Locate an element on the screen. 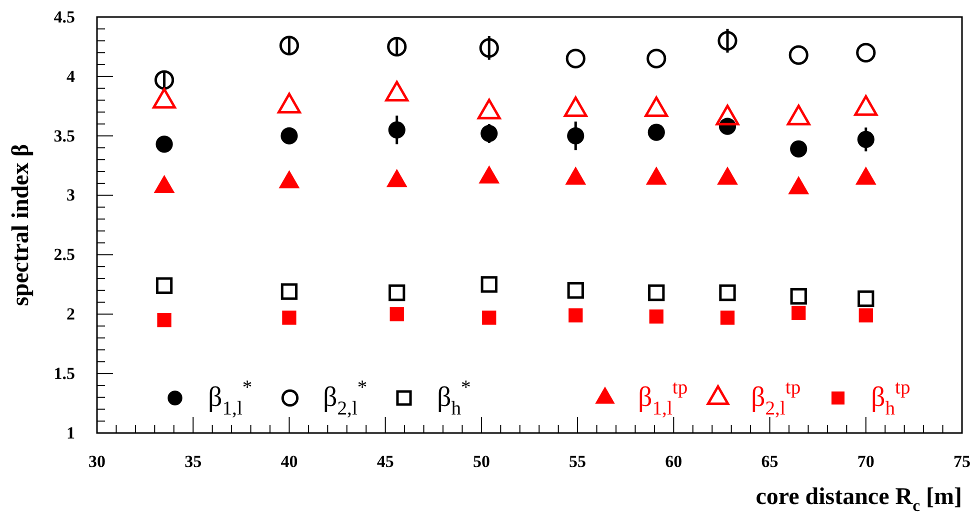 This screenshot has height=515, width=973. x-tick-label: 55 is located at coordinates (577, 462).